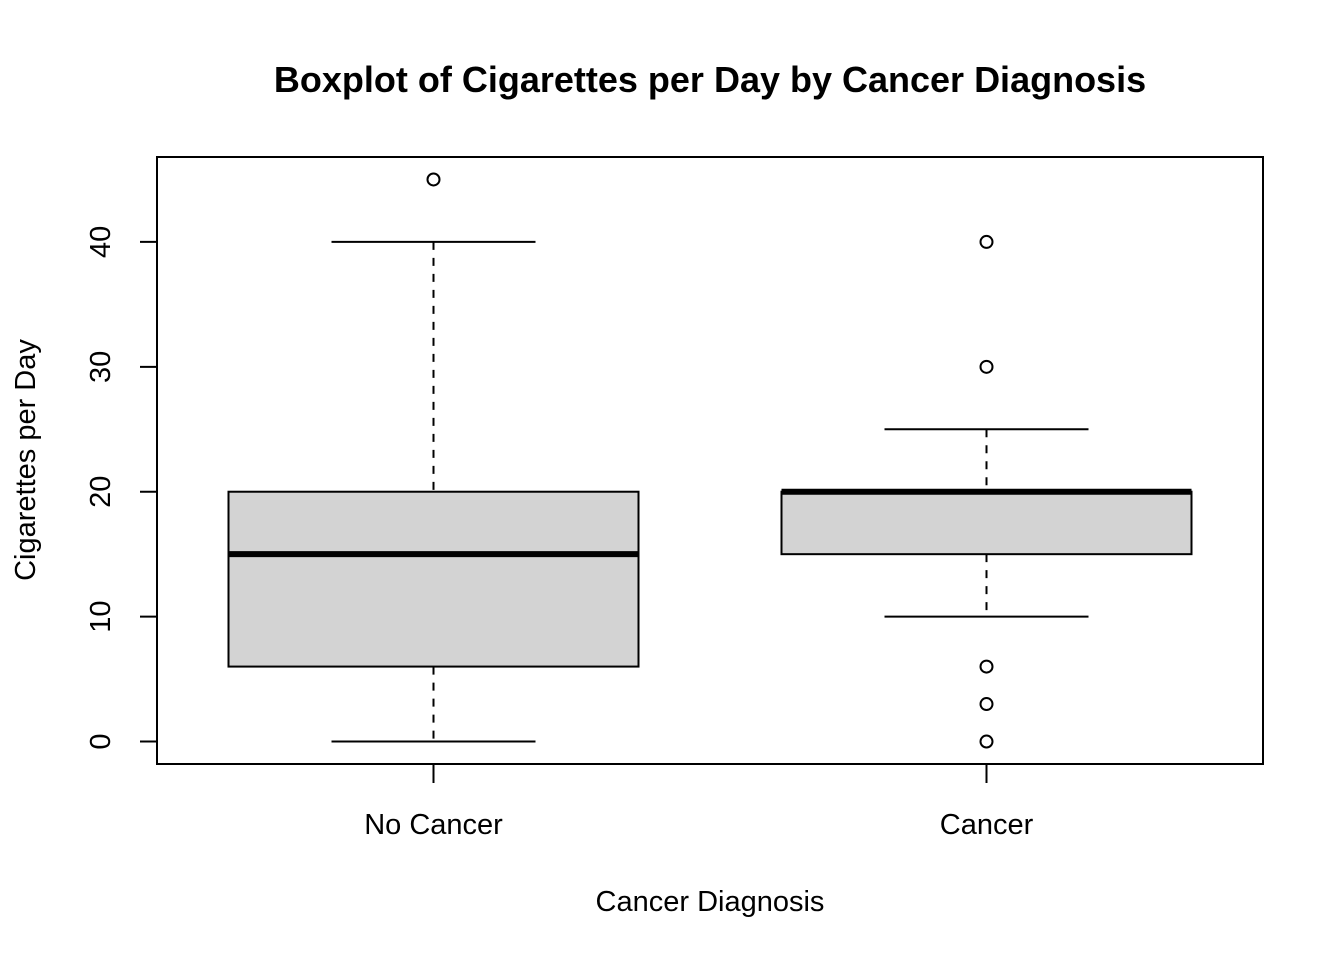 Image resolution: width=1344 pixels, height=960 pixels. I want to click on y-tick-label: 40, so click(101, 242).